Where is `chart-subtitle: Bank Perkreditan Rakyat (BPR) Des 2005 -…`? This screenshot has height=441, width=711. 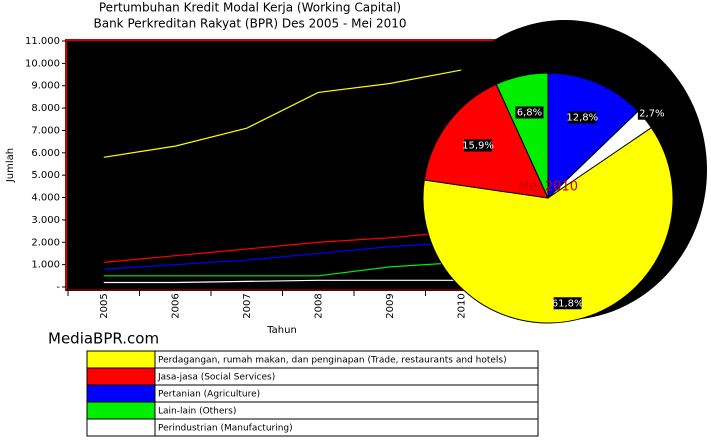 chart-subtitle: Bank Perkreditan Rakyat (BPR) Des 2005 -… is located at coordinates (249, 24).